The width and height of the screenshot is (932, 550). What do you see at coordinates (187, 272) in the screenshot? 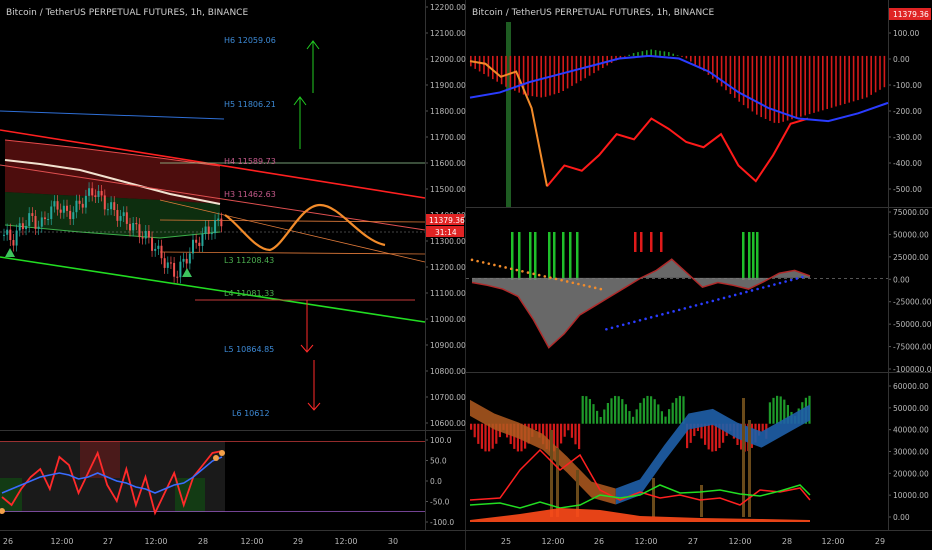
I see `buy-signal-icon` at bounding box center [187, 272].